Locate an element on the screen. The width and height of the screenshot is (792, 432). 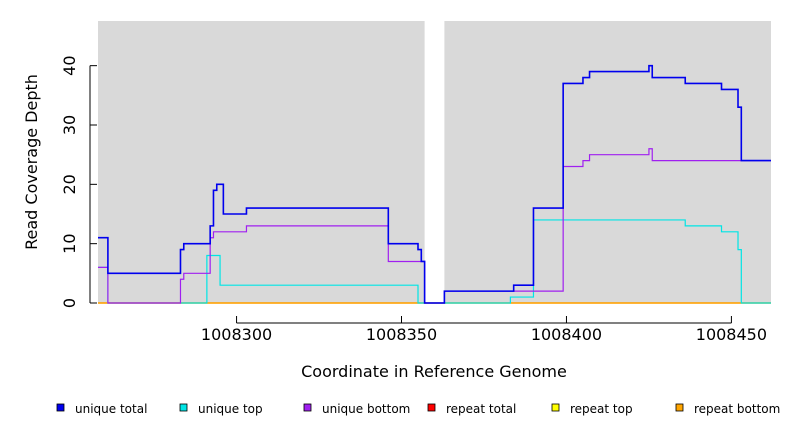
legend-label-unique-top: unique top is located at coordinates (230, 409).